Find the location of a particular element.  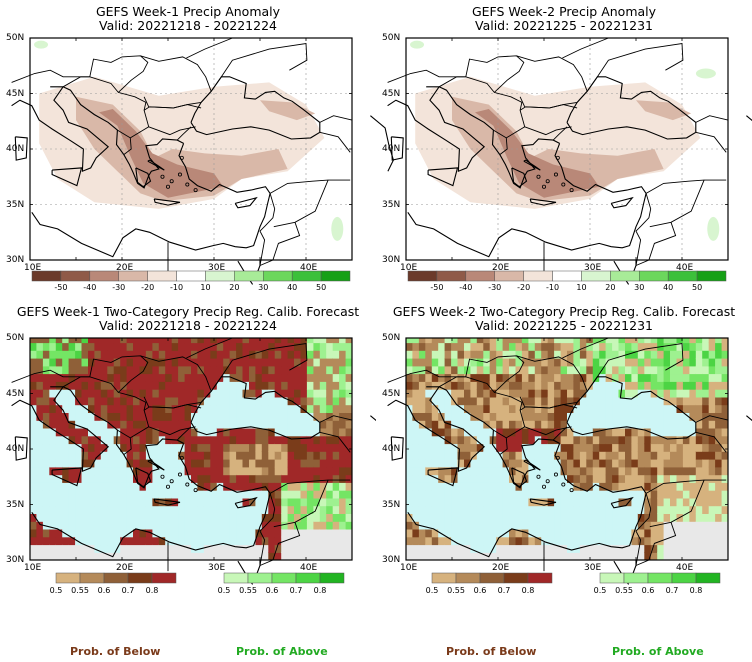

colorbar-tick-label: 0.5 is located at coordinates (432, 590).